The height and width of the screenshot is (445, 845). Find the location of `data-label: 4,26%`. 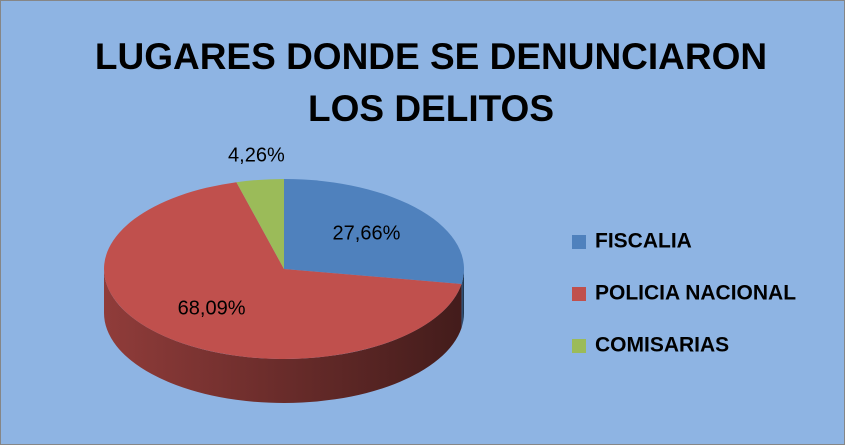

data-label: 4,26% is located at coordinates (256, 156).